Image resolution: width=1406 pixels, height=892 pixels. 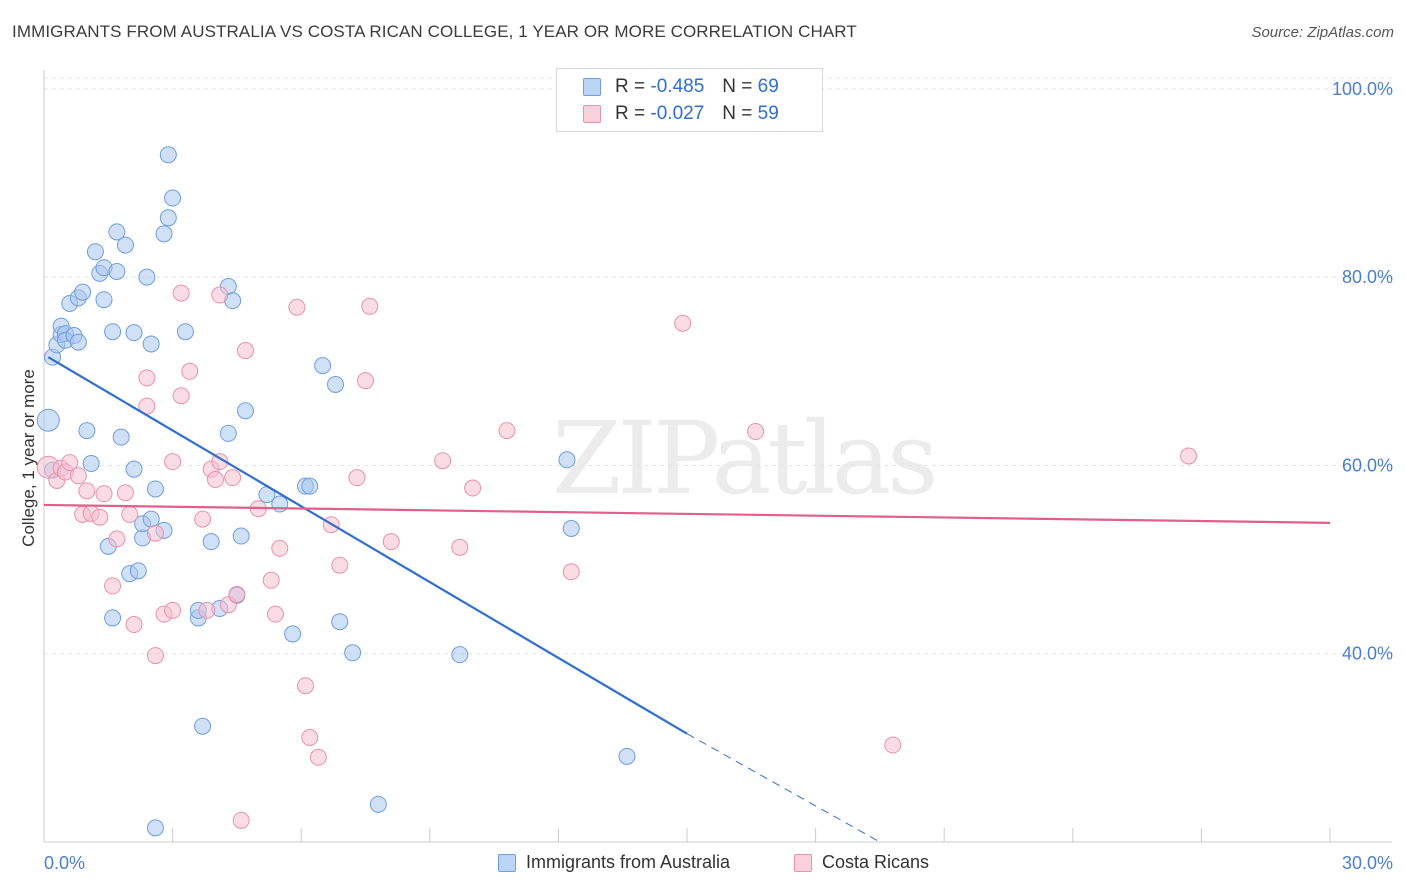 I want to click on series-swatch-costa-ricans, so click(x=803, y=862).